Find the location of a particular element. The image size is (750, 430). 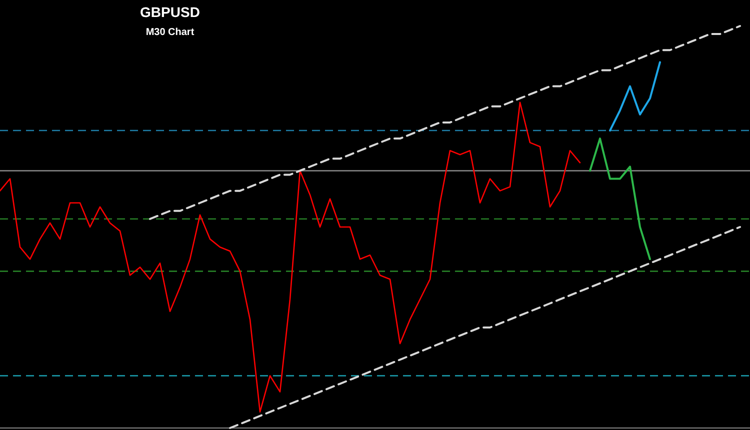

chart-subtitle: M30 Chart is located at coordinates (170, 32).